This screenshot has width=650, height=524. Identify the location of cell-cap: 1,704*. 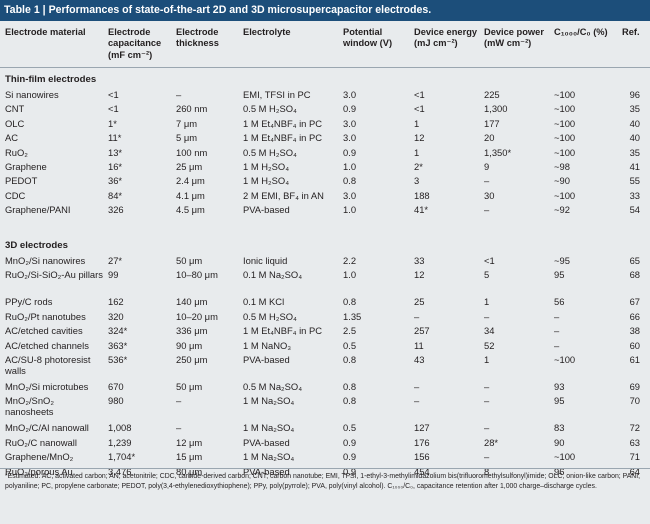
(122, 457).